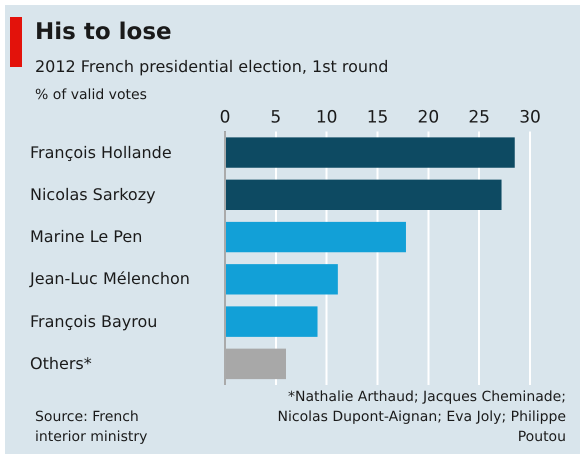 Image resolution: width=585 pixels, height=459 pixels. I want to click on y-tick-label: François Bayrou, so click(94, 322).